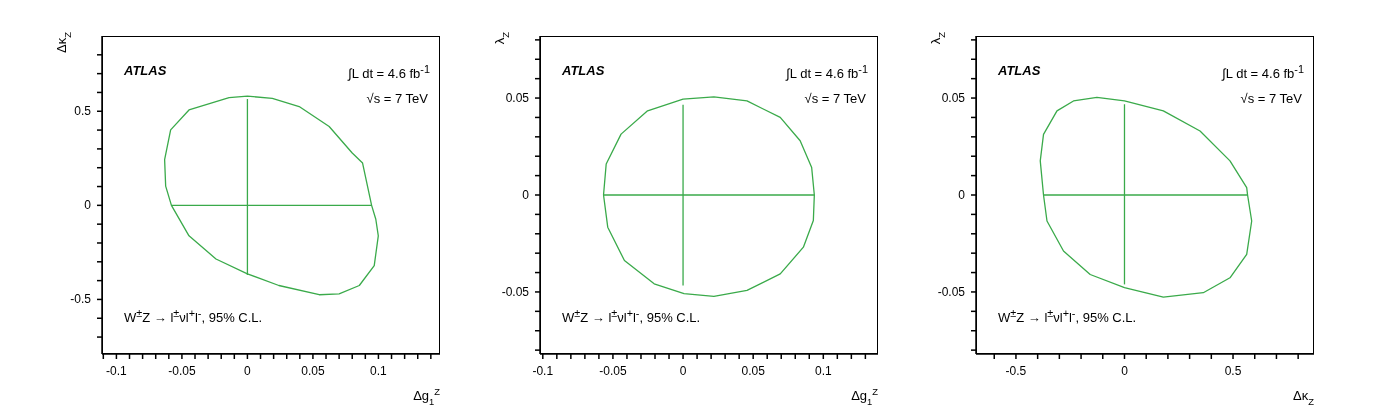 The height and width of the screenshot is (411, 1386). Describe the element at coordinates (81, 299) in the screenshot. I see `y-tick-label: -0.5` at that location.